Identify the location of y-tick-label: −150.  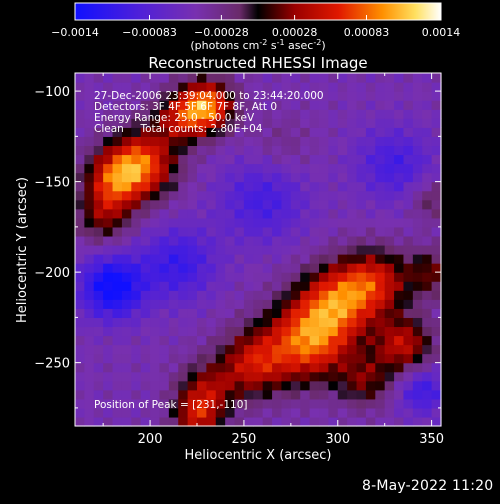
(52, 183).